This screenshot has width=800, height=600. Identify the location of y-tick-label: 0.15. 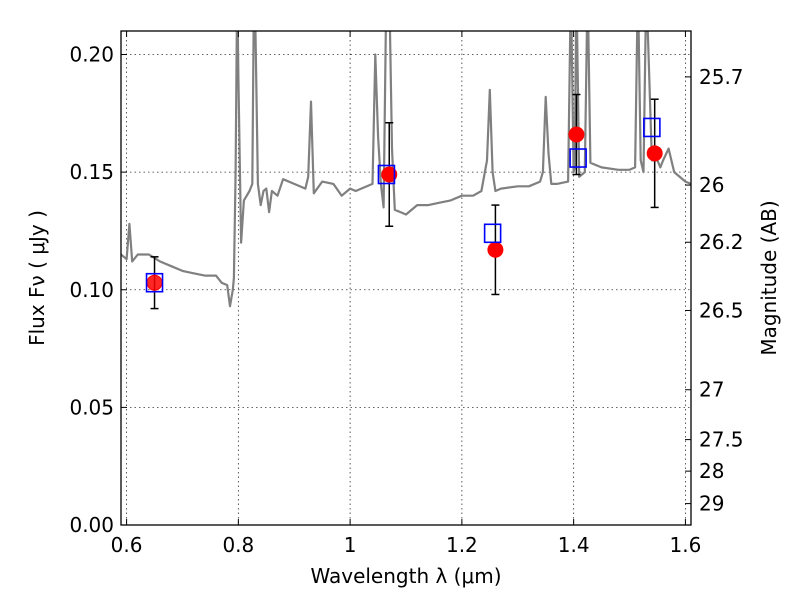
(91, 172).